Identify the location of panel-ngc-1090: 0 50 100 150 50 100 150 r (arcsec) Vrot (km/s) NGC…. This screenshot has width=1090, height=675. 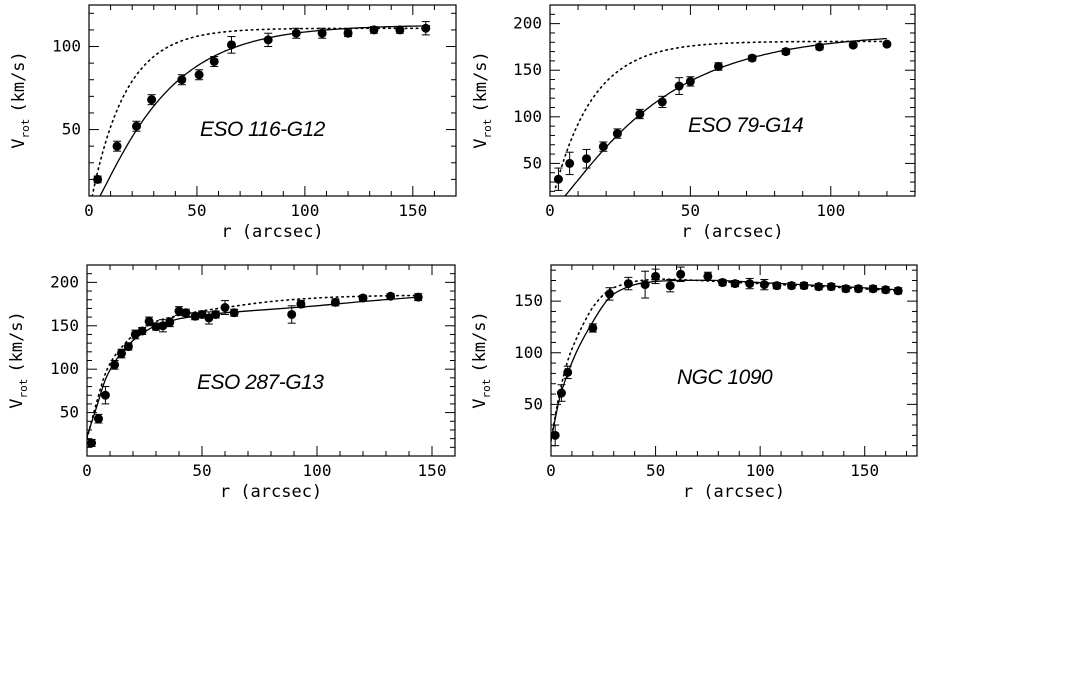
(694, 383).